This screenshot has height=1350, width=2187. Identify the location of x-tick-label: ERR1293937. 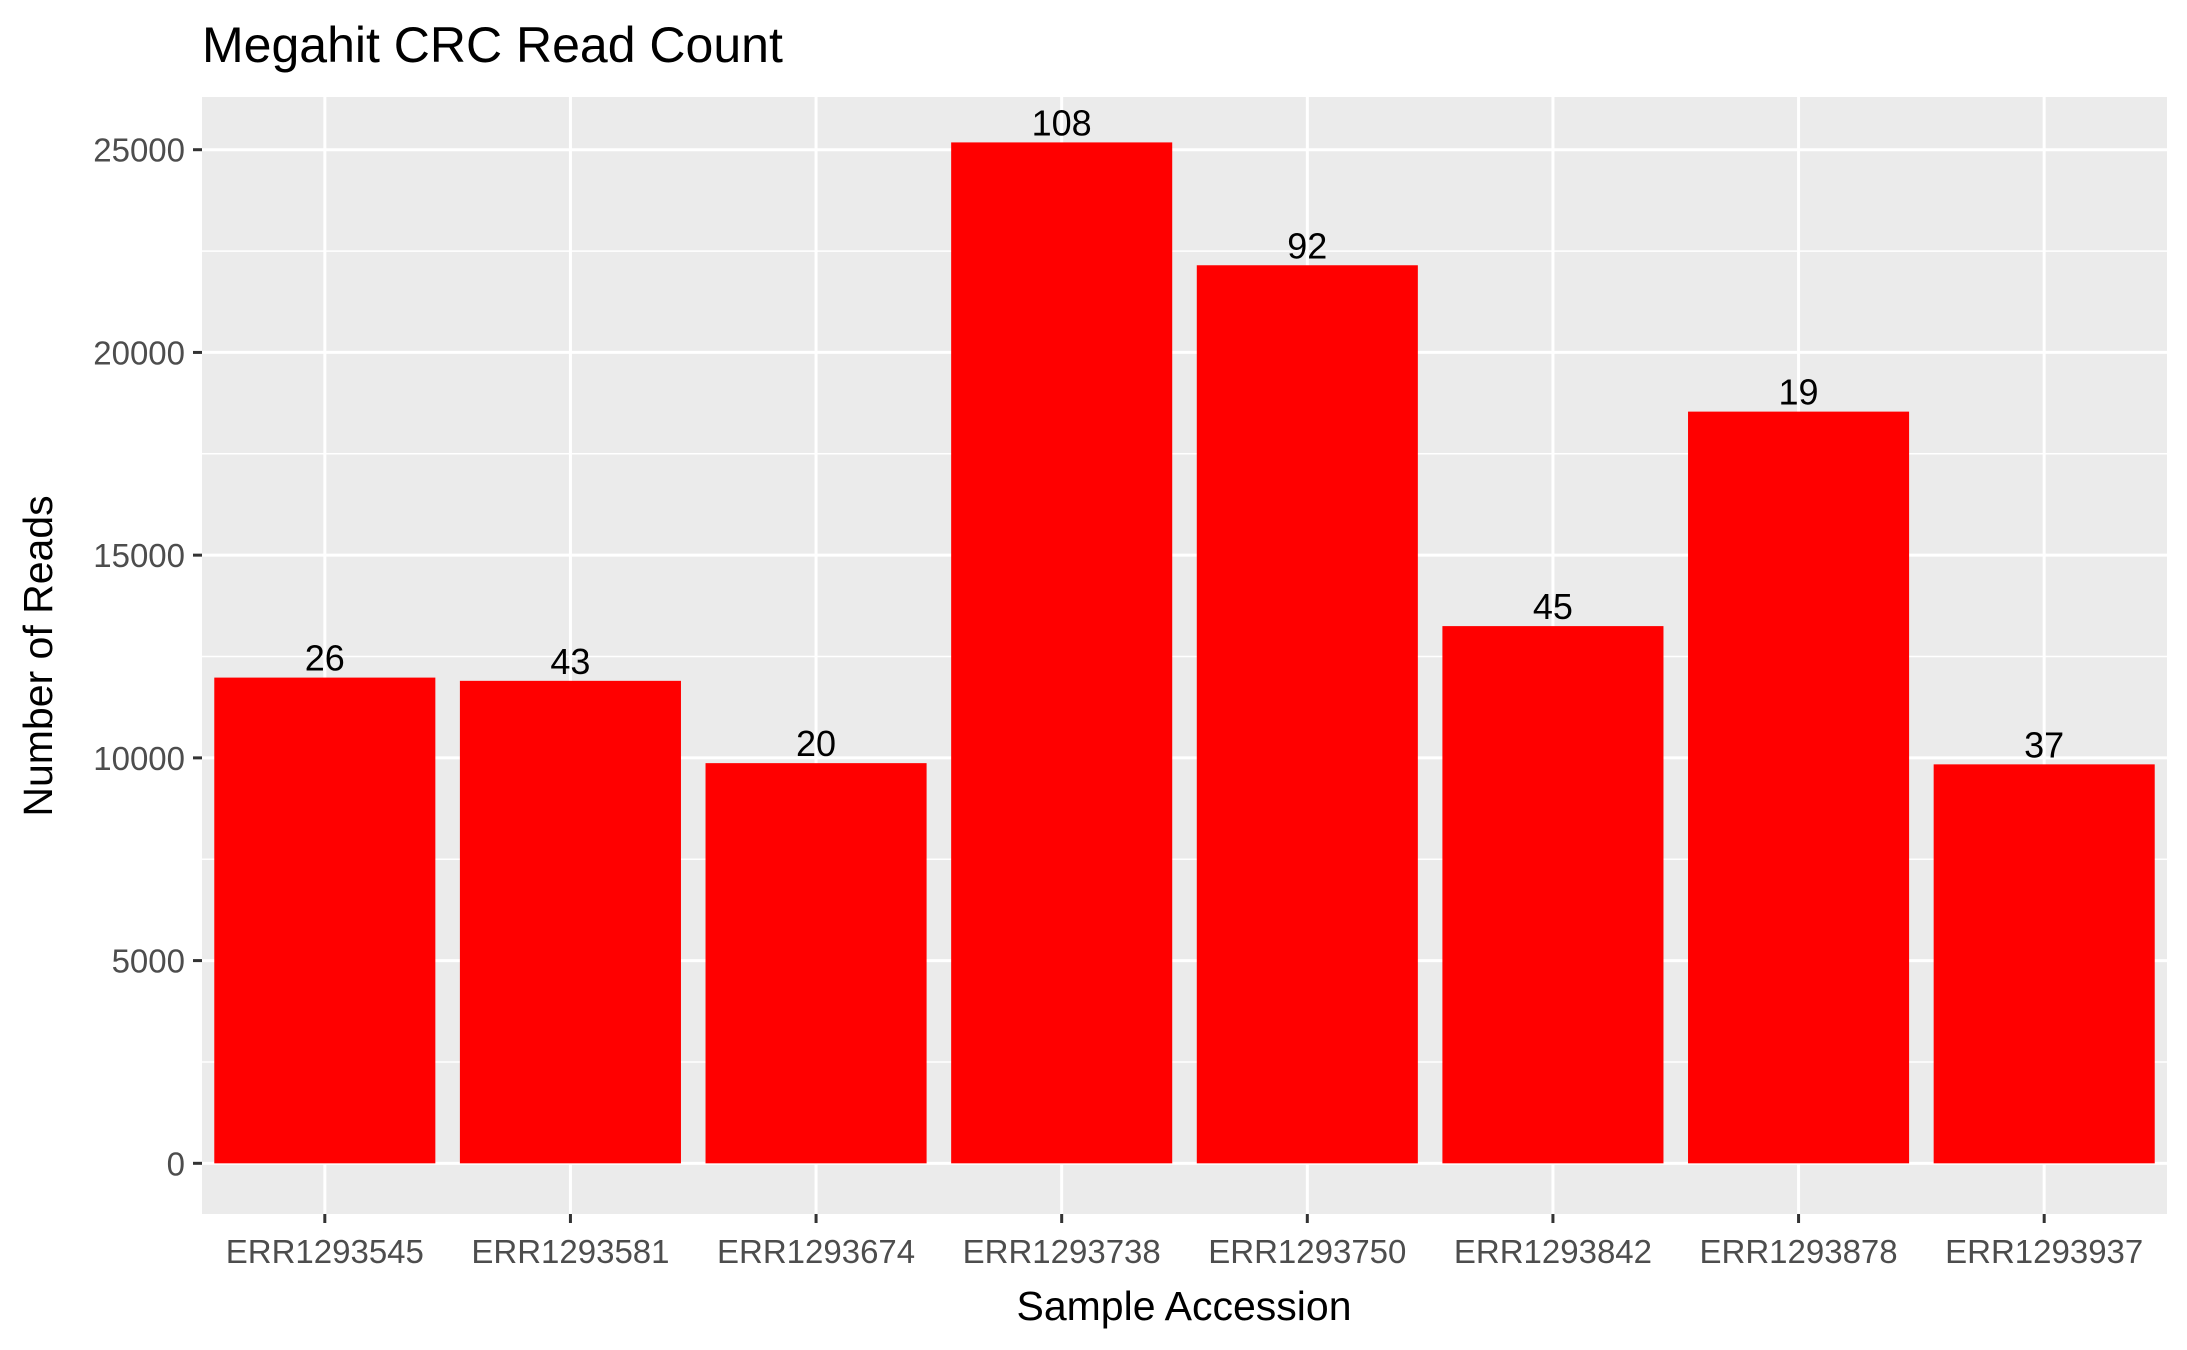
(2044, 1251).